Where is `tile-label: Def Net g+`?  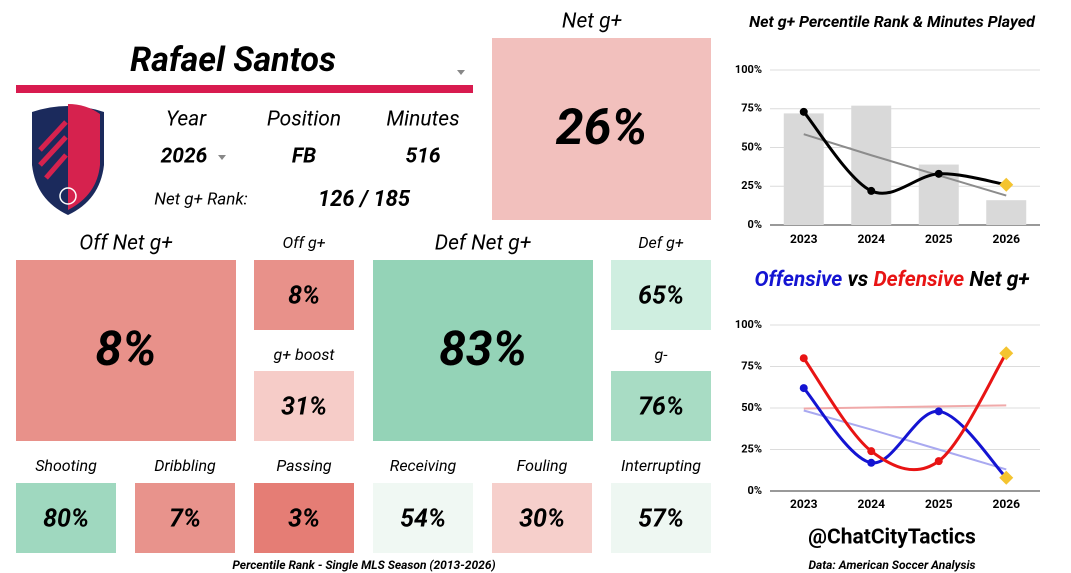 tile-label: Def Net g+ is located at coordinates (483, 244).